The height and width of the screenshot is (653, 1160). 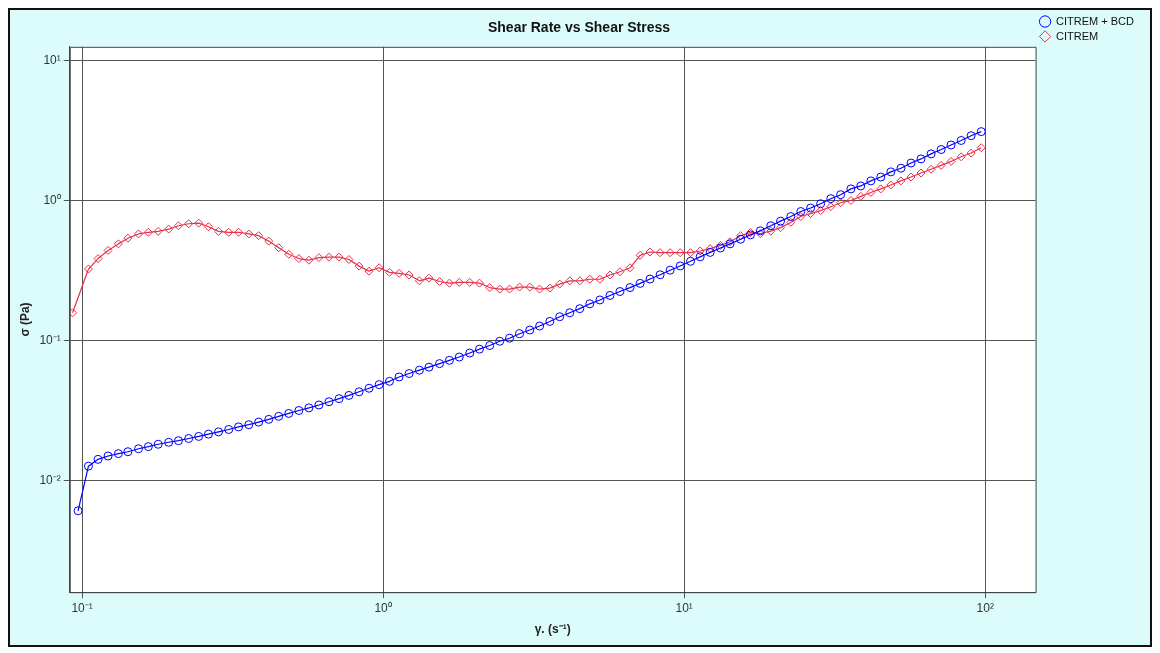 I want to click on y-tick-label: 10⁰, so click(x=52, y=199).